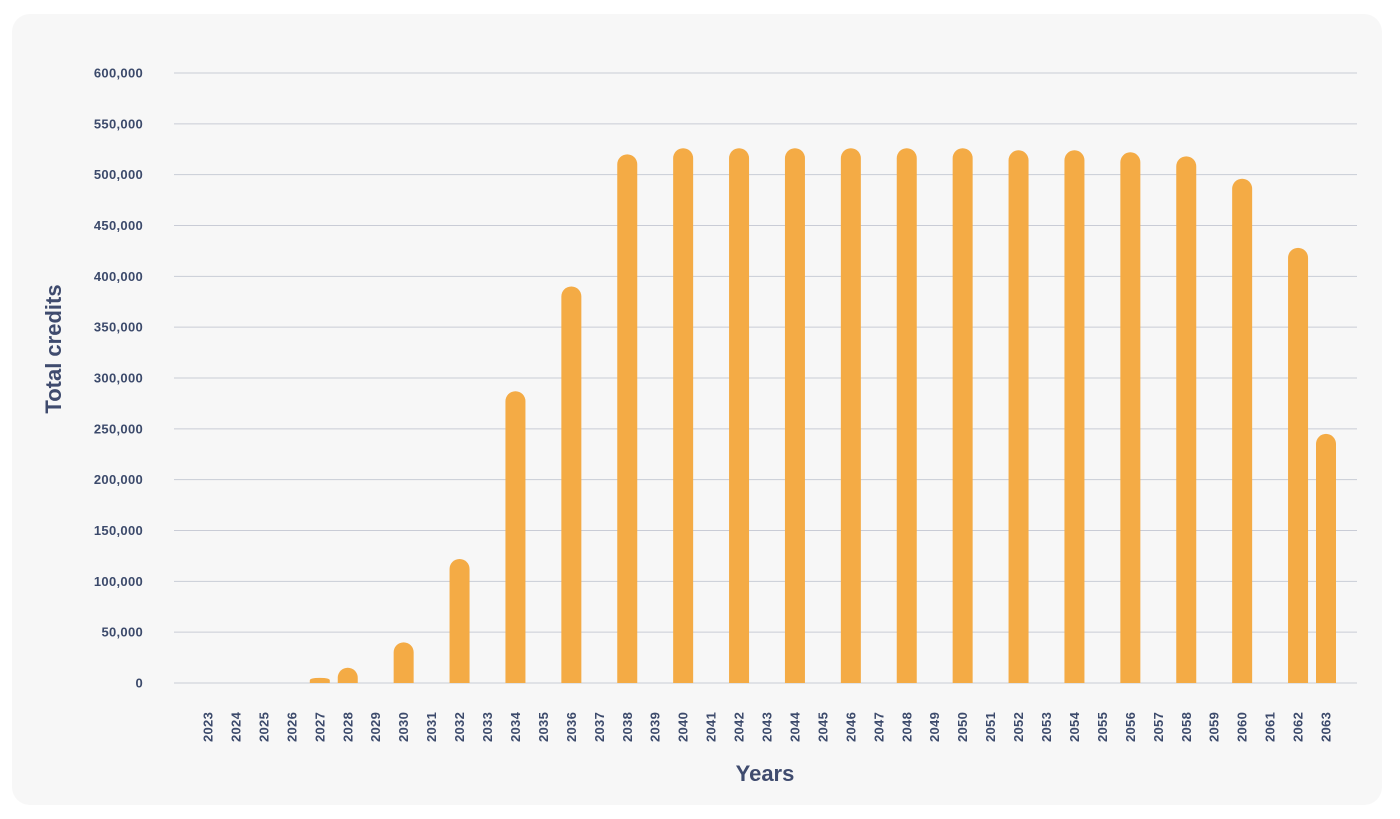  What do you see at coordinates (1270, 727) in the screenshot?
I see `x-tick-label: 2061` at bounding box center [1270, 727].